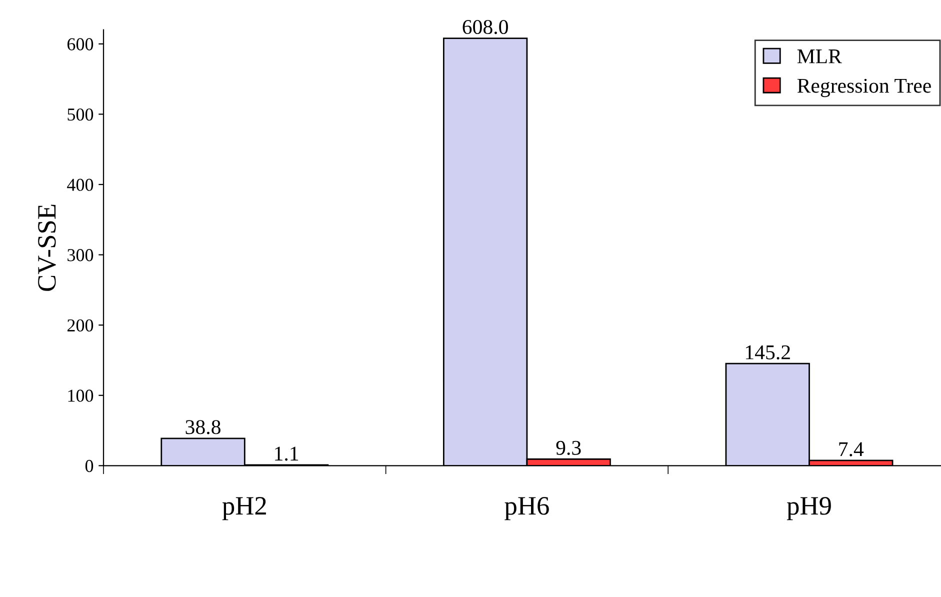 Image resolution: width=941 pixels, height=597 pixels. Describe the element at coordinates (819, 57) in the screenshot. I see `legend-label: MLR` at that location.